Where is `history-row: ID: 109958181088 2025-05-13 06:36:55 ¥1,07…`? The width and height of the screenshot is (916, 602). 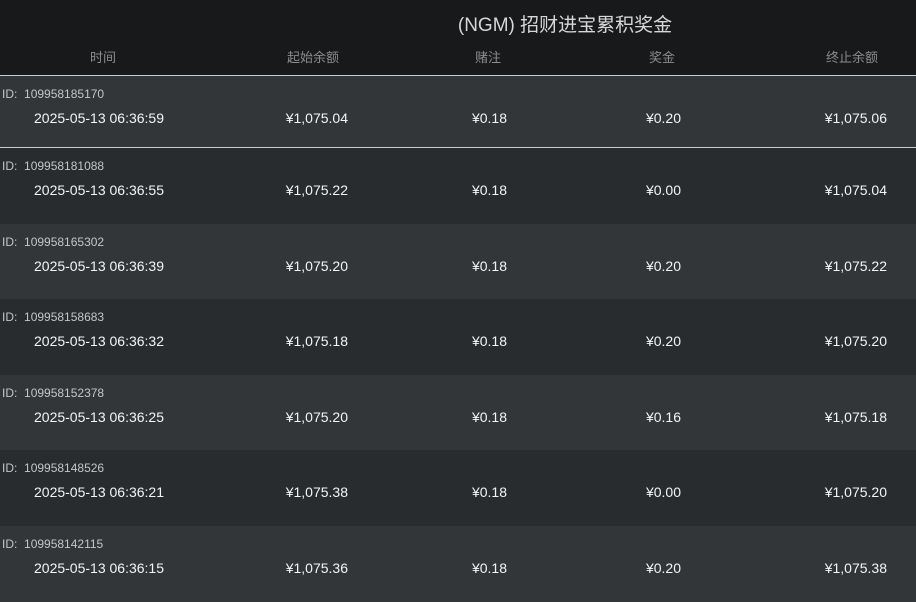
history-row: ID: 109958181088 2025-05-13 06:36:55 ¥1,07… is located at coordinates (458, 186).